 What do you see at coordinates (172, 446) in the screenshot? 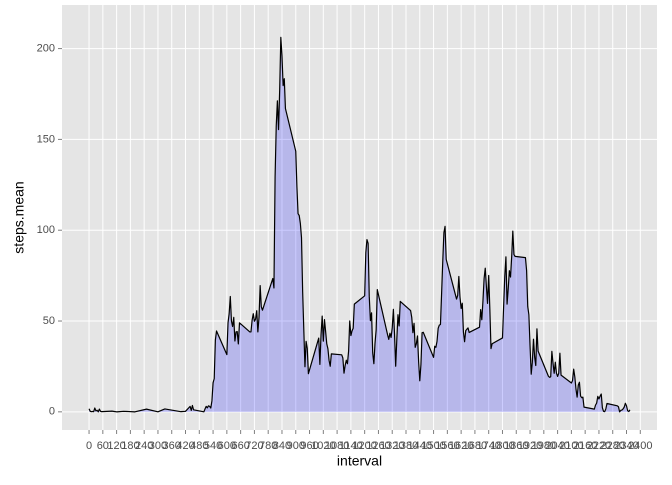
I see `x-tick-label: 360` at bounding box center [172, 446].